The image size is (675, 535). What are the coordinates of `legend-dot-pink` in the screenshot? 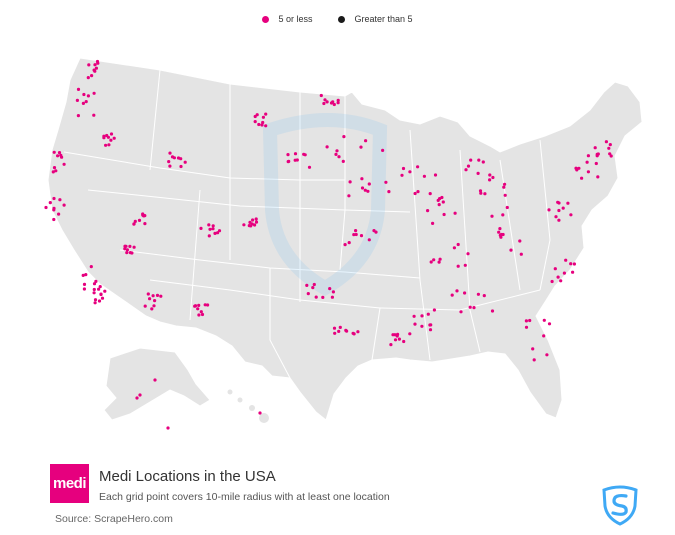 It's located at (266, 19).